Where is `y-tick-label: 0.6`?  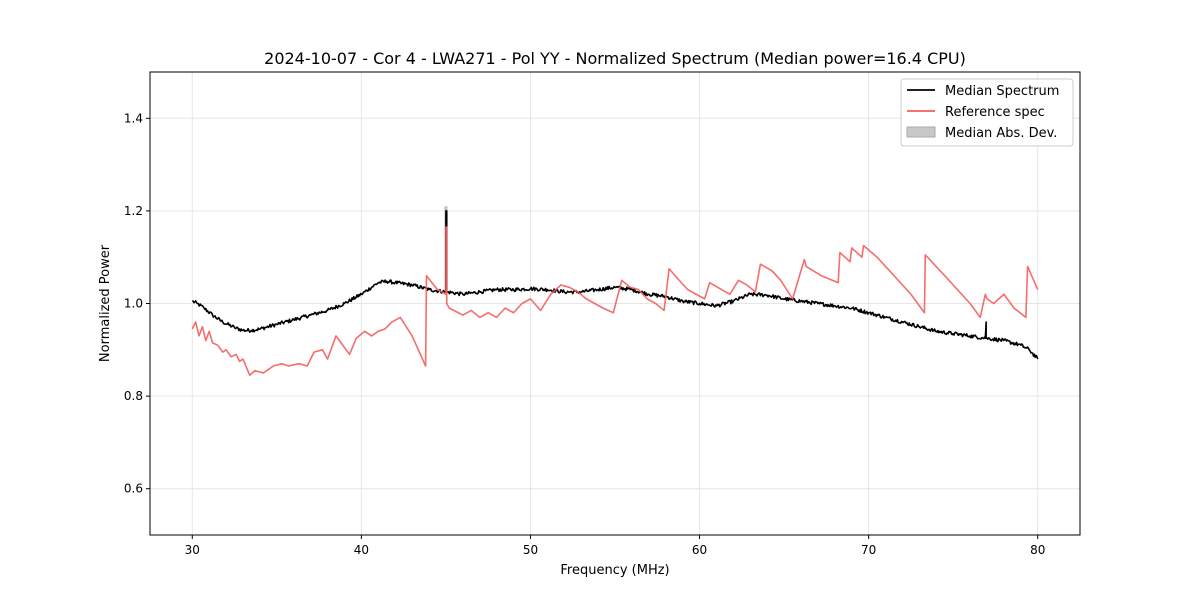 y-tick-label: 0.6 is located at coordinates (133, 489).